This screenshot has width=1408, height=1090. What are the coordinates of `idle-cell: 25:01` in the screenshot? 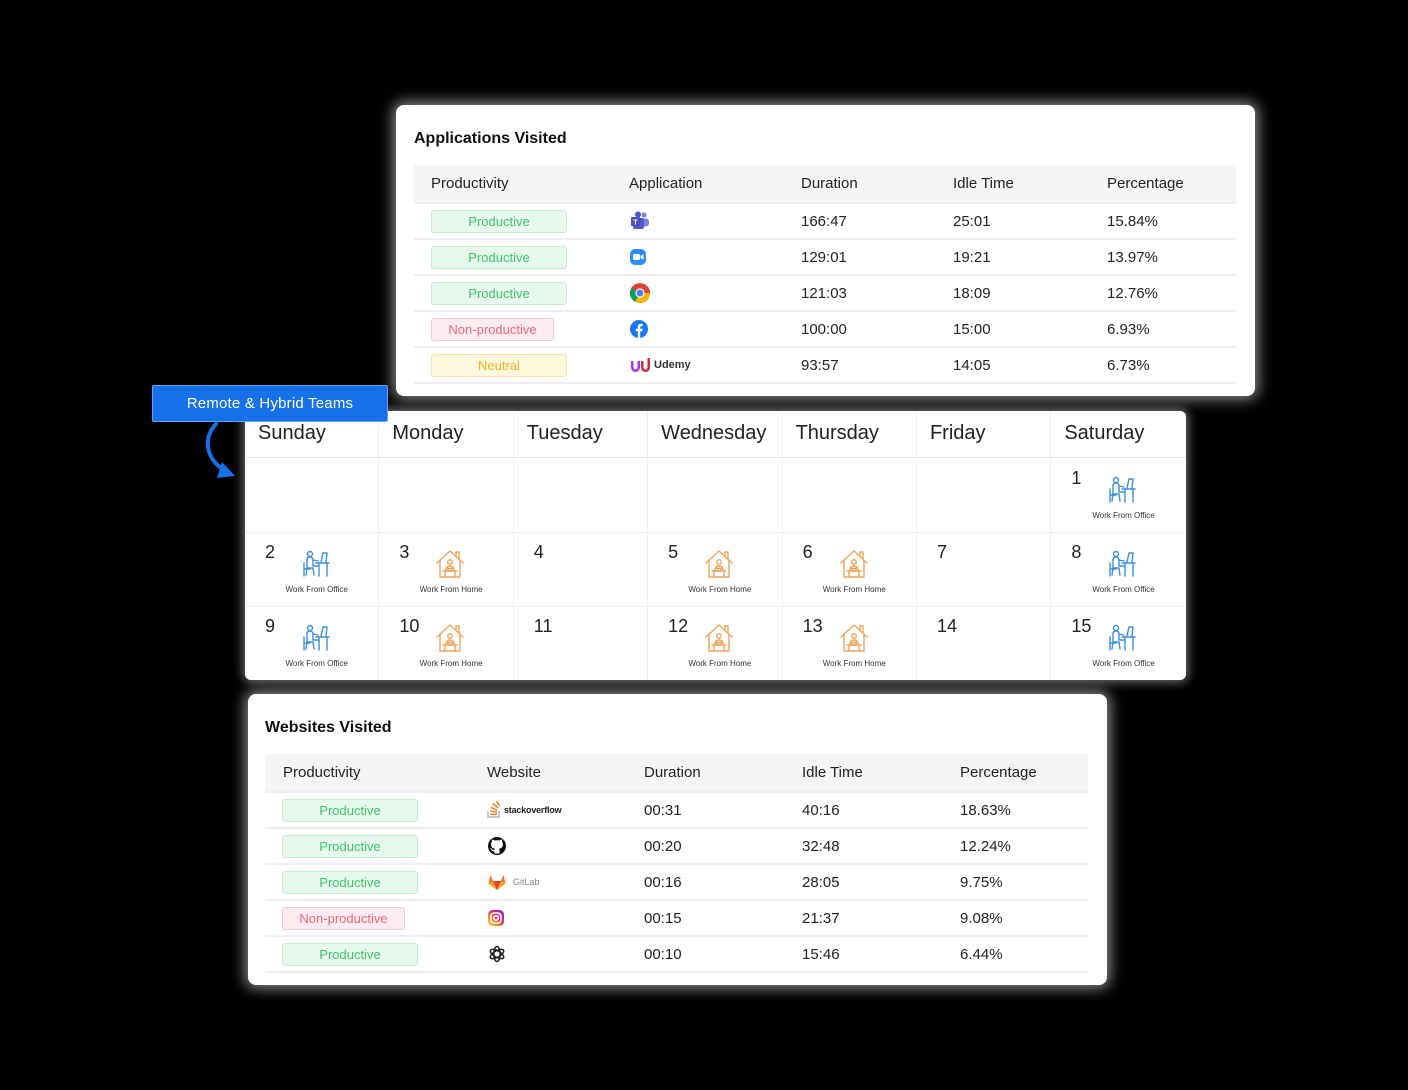 It's located at (1030, 220).